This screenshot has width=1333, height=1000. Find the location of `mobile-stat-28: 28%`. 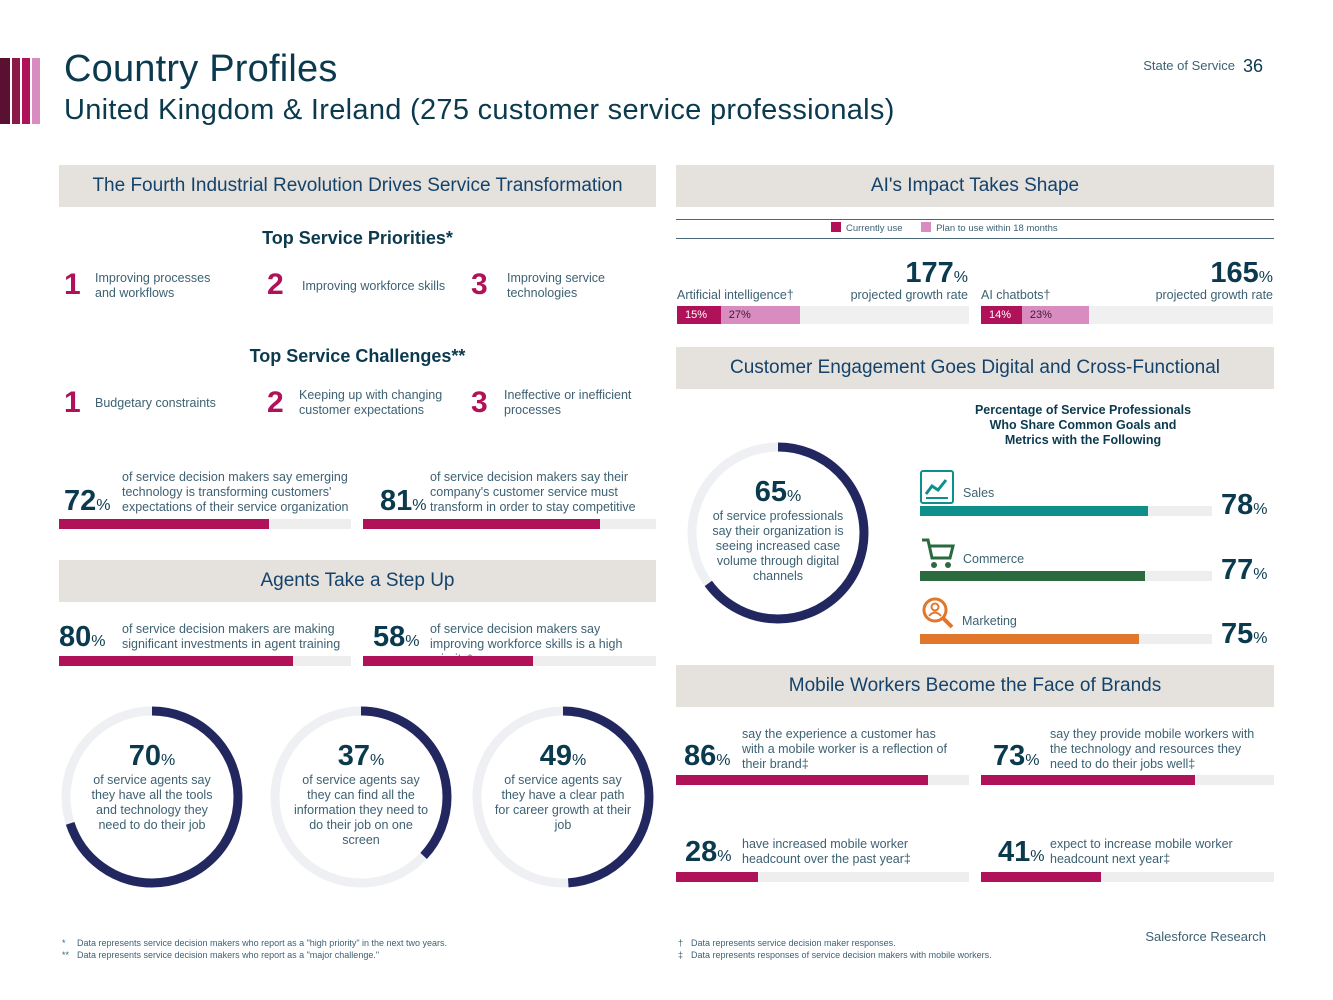

mobile-stat-28: 28% is located at coordinates (708, 854).